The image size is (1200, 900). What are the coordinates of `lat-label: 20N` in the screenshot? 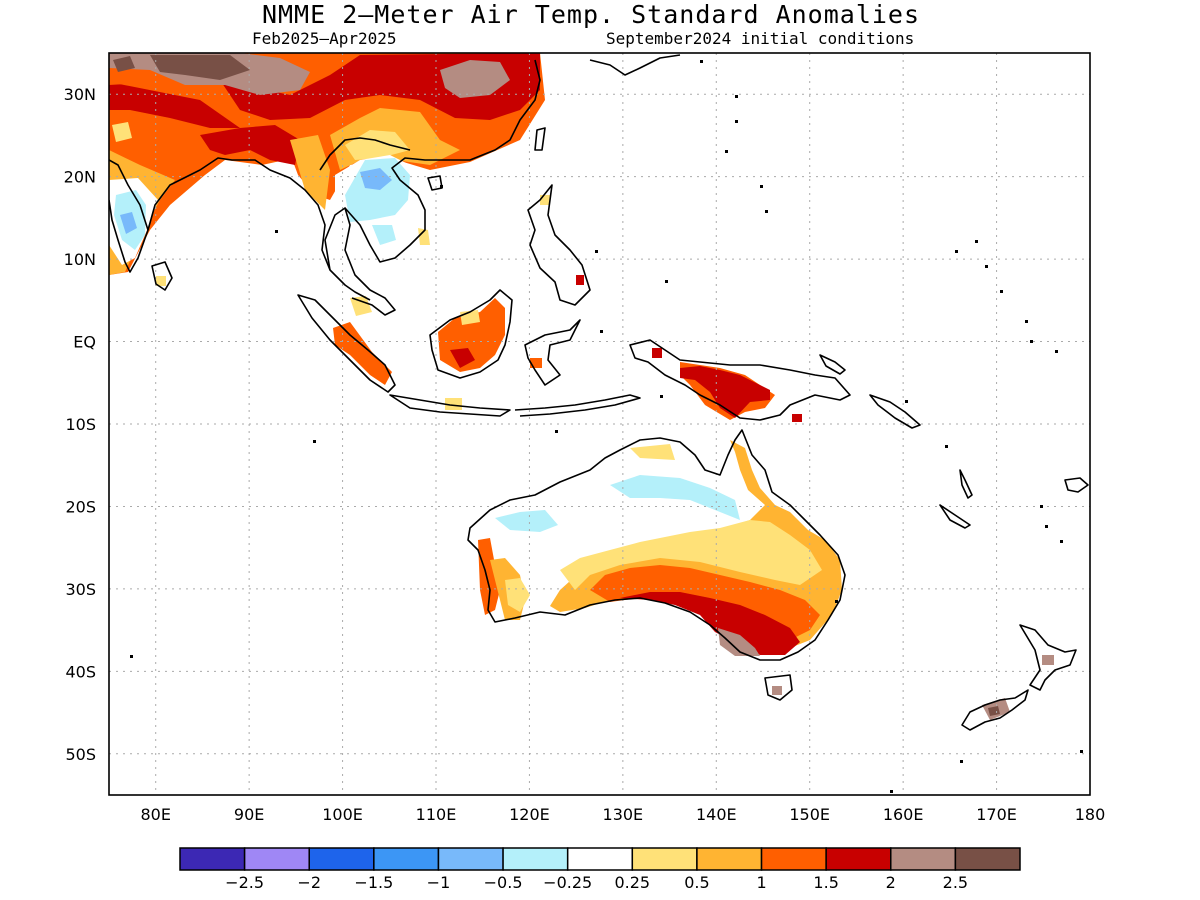 It's located at (80, 177).